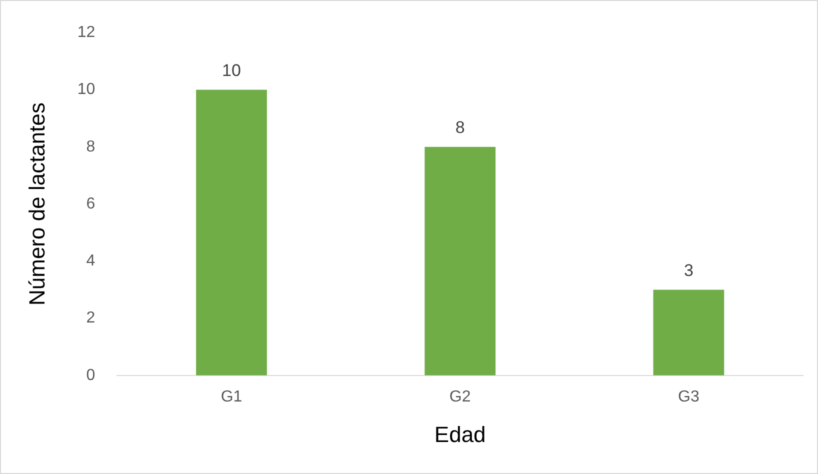 This screenshot has width=818, height=474. I want to click on x-axis-title: Edad, so click(460, 434).